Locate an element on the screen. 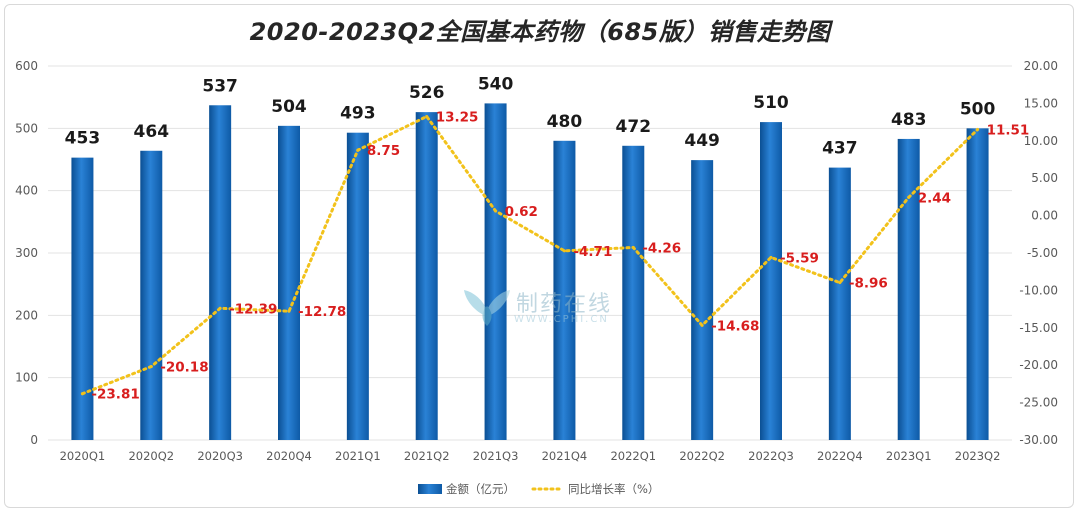 This screenshot has height=514, width=1080. x-tick-label: 2020Q1 is located at coordinates (83, 456).